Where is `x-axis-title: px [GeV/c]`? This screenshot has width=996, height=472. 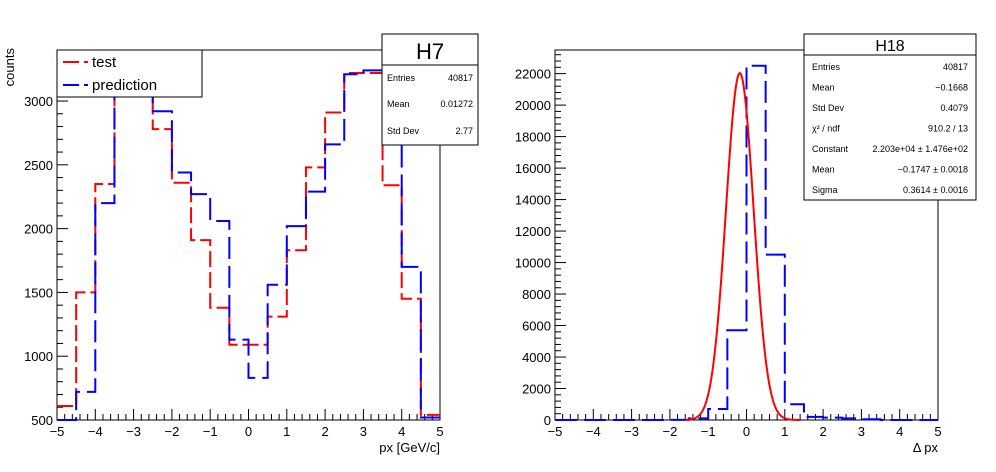
x-axis-title: px [GeV/c] is located at coordinates (409, 447).